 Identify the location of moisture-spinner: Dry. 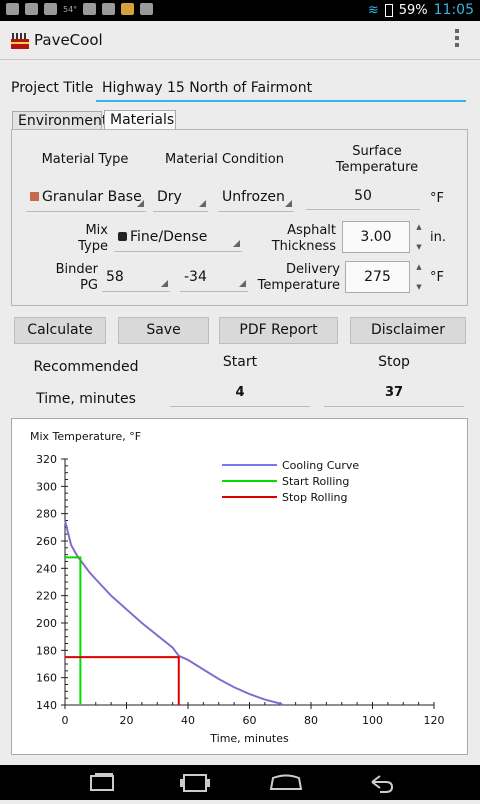
(180, 199).